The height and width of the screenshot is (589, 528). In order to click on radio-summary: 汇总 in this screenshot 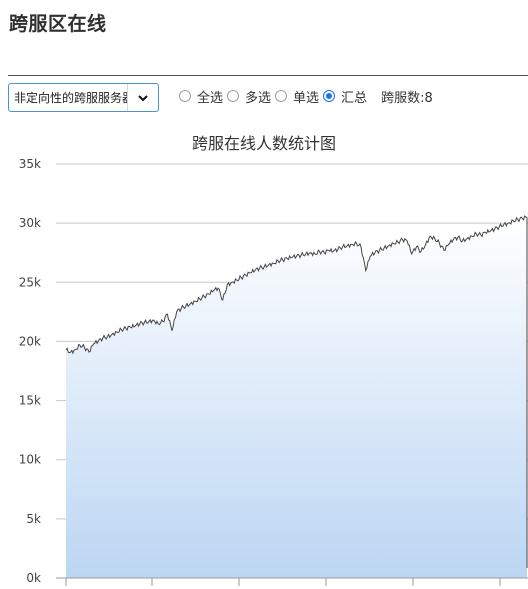, I will do `click(345, 96)`.